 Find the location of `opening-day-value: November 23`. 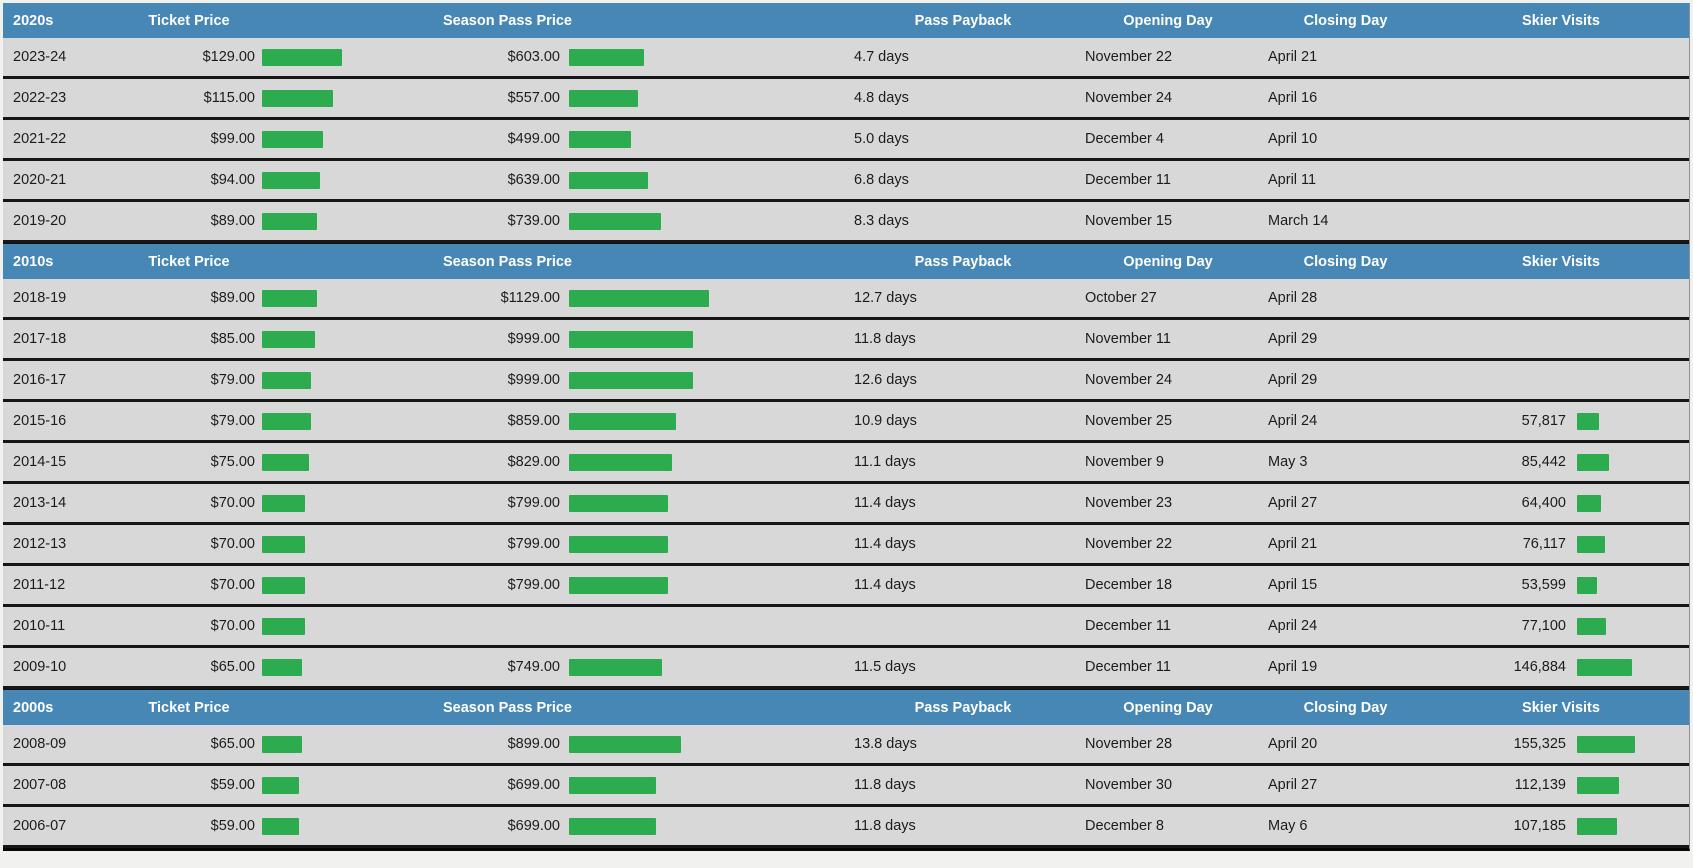

opening-day-value: November 23 is located at coordinates (1129, 503).